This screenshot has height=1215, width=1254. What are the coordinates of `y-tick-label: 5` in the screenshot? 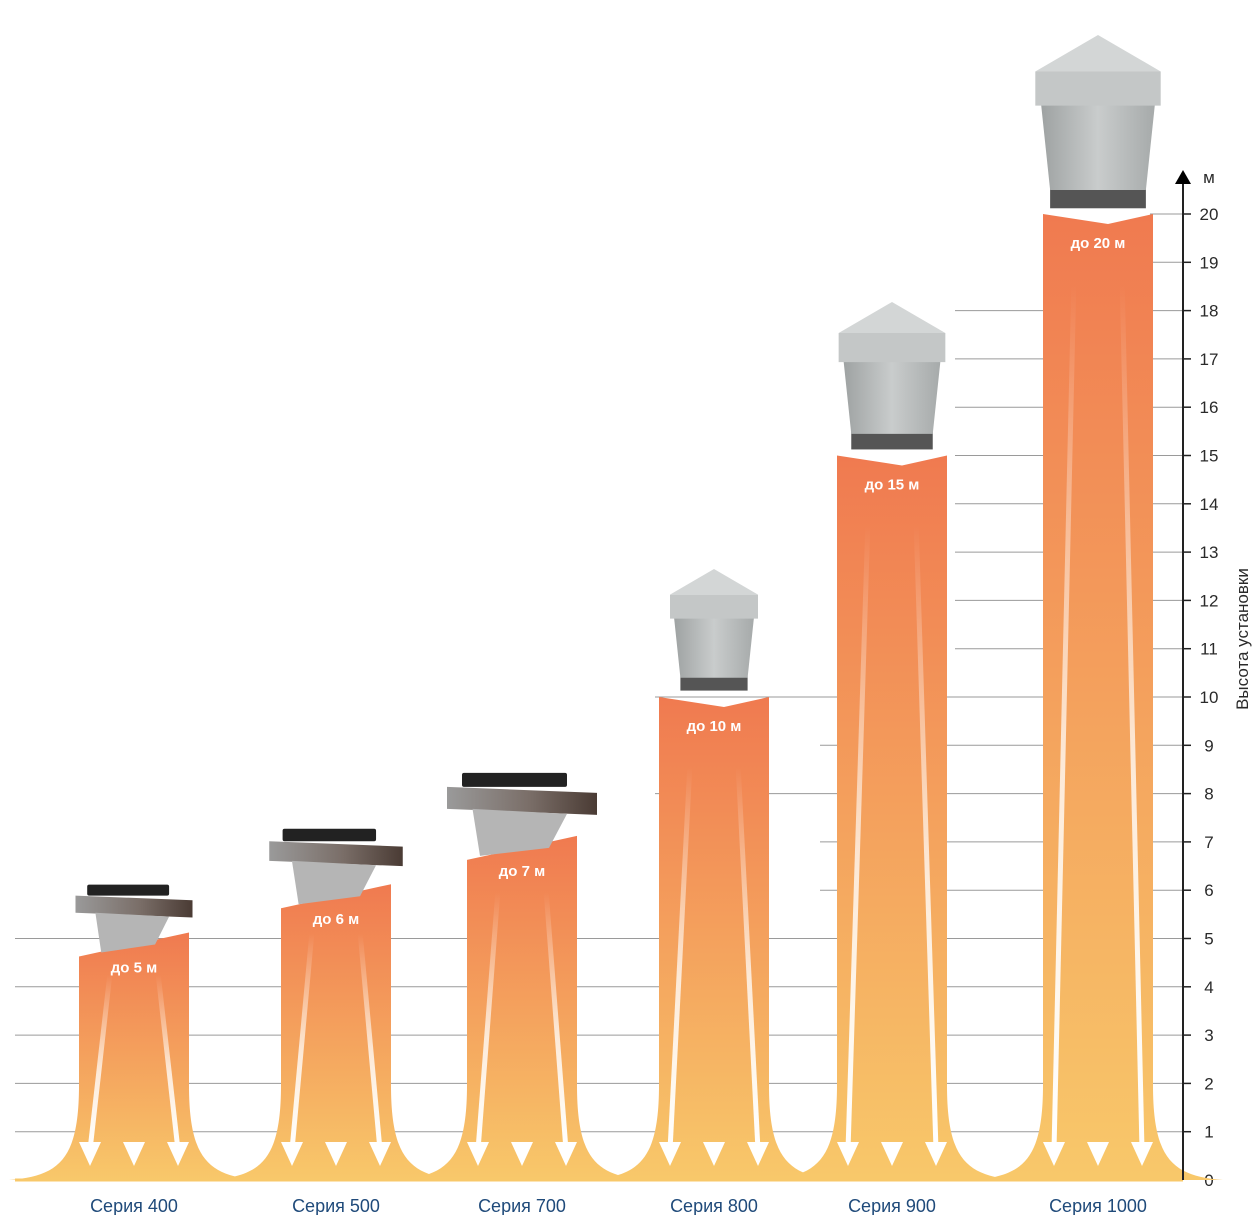 It's located at (1208, 939).